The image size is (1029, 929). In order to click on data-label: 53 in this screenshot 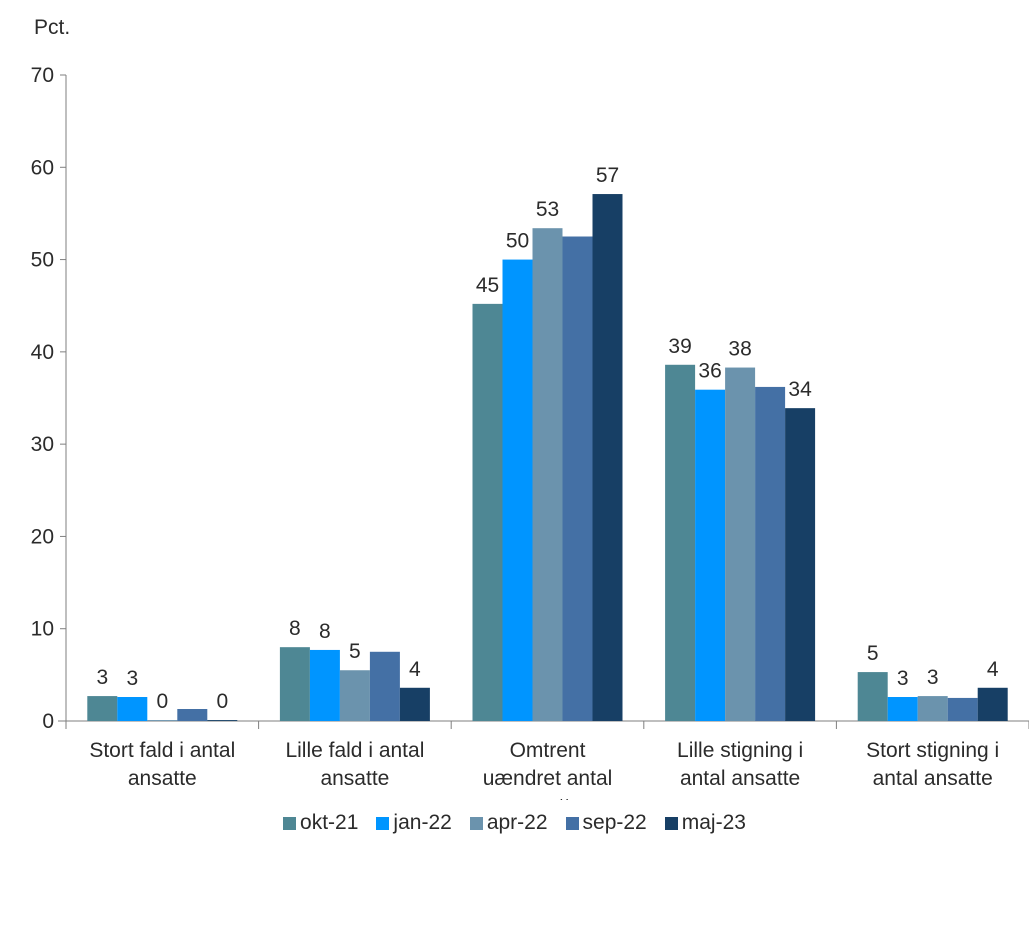, I will do `click(547, 209)`.